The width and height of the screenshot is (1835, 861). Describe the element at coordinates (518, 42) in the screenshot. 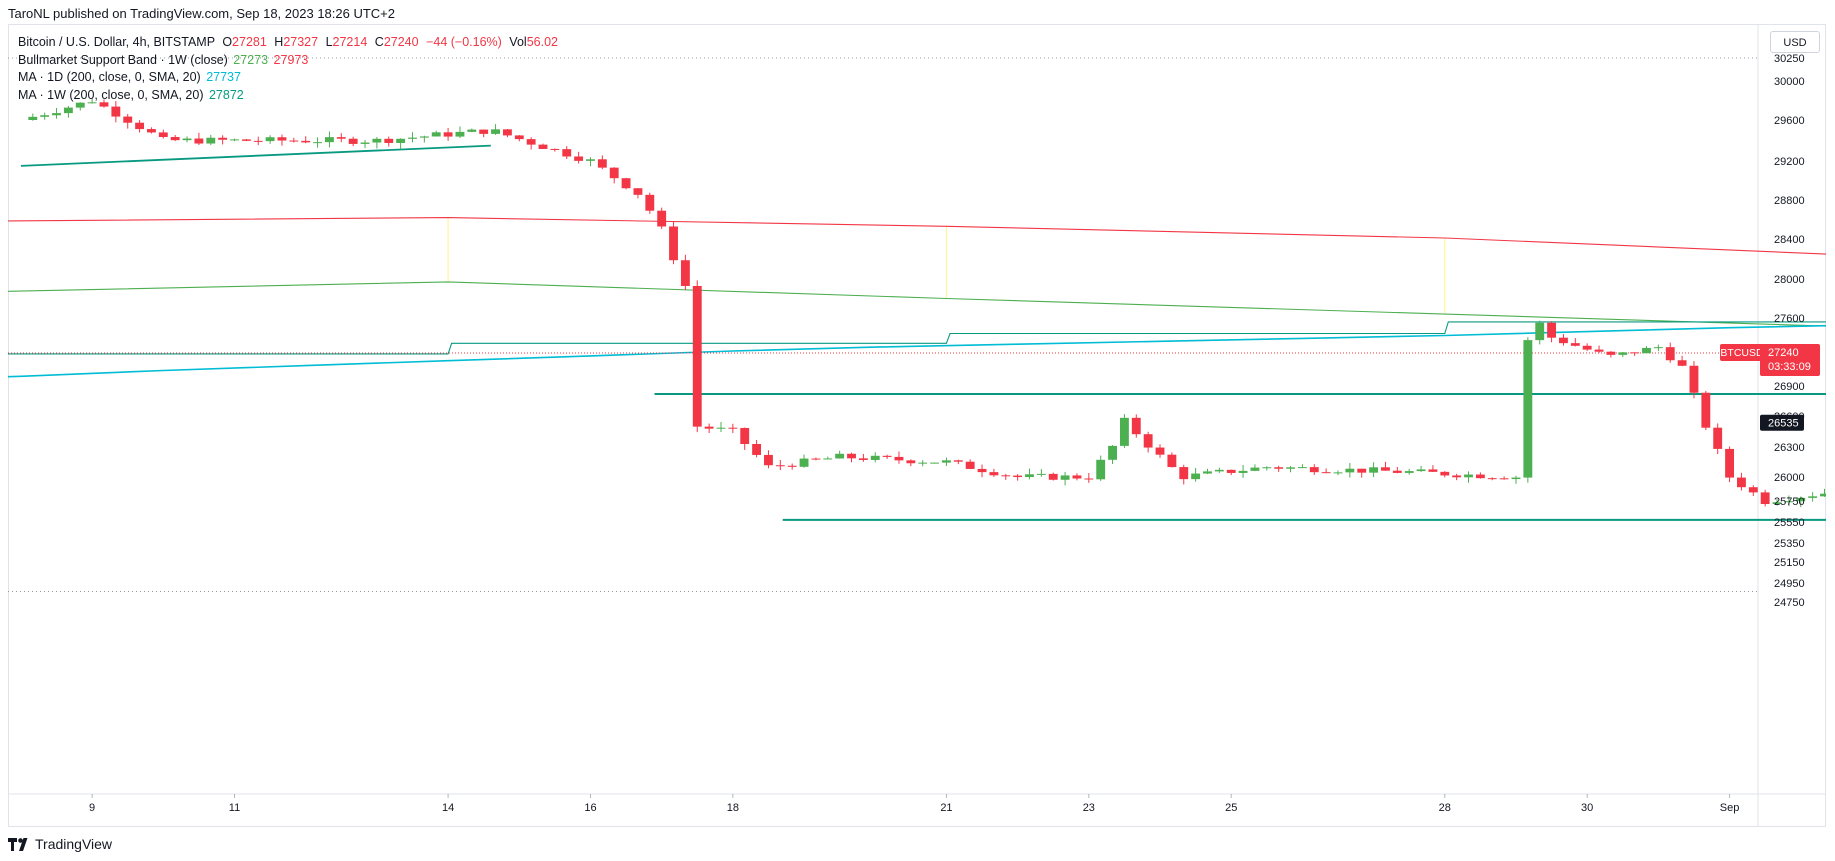

I see `volume-label: Vol` at that location.